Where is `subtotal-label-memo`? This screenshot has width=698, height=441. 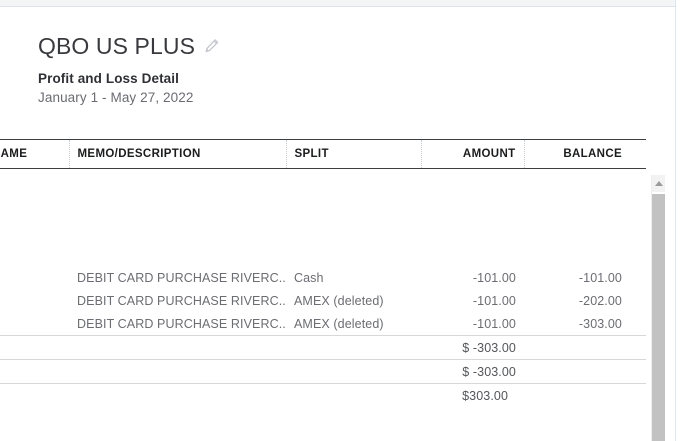 subtotal-label-memo is located at coordinates (177, 347).